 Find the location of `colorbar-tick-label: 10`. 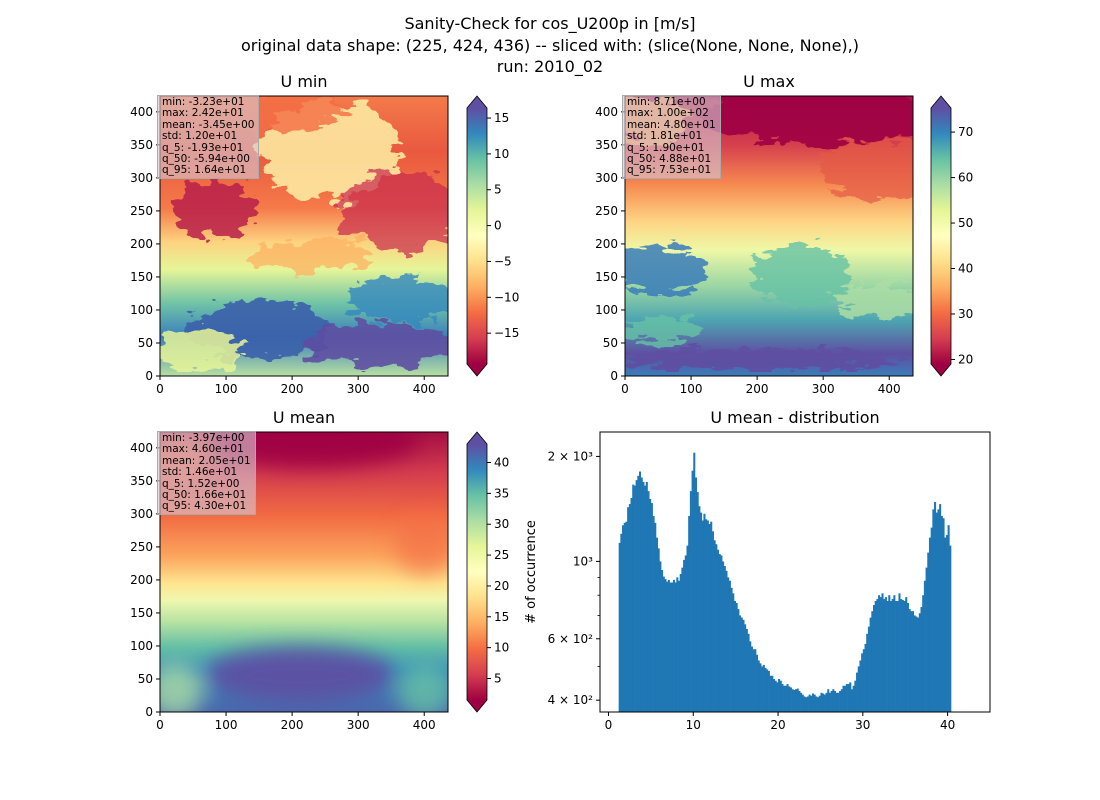

colorbar-tick-label: 10 is located at coordinates (501, 648).